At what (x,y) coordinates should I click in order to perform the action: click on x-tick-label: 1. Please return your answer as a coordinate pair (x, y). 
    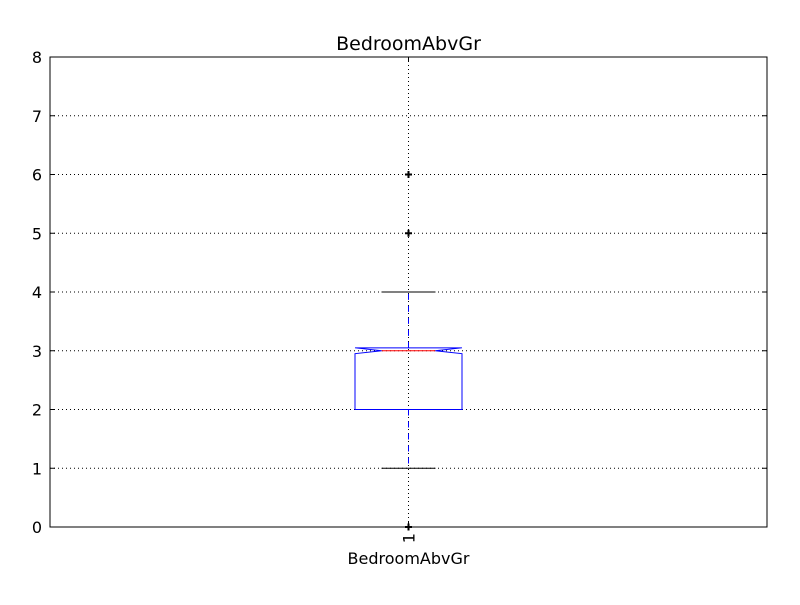
    Looking at the image, I should click on (409, 538).